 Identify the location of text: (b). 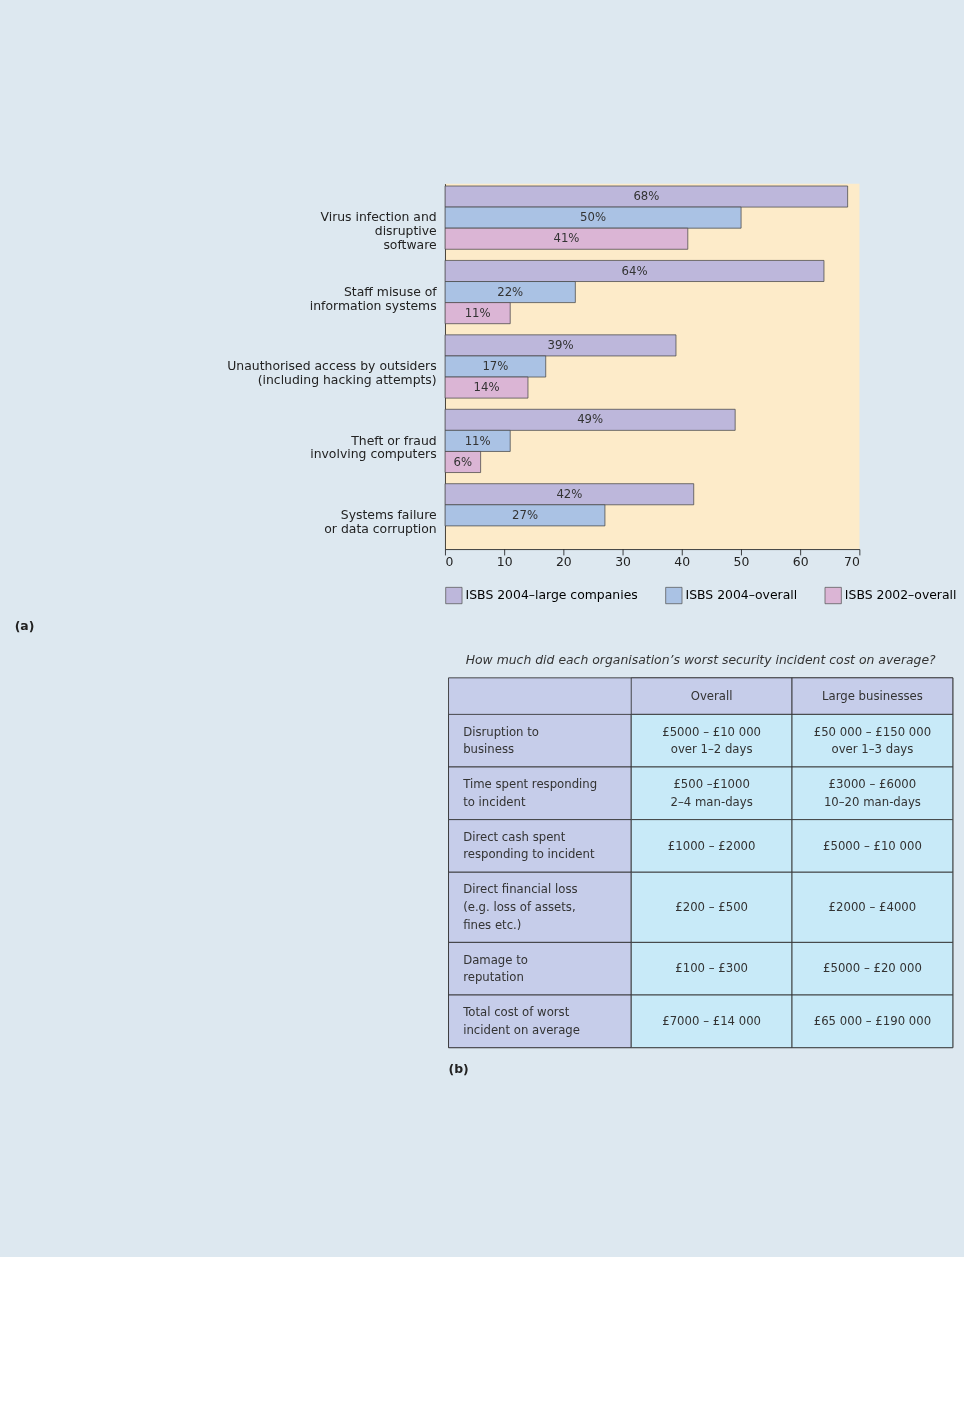
(458, 1069).